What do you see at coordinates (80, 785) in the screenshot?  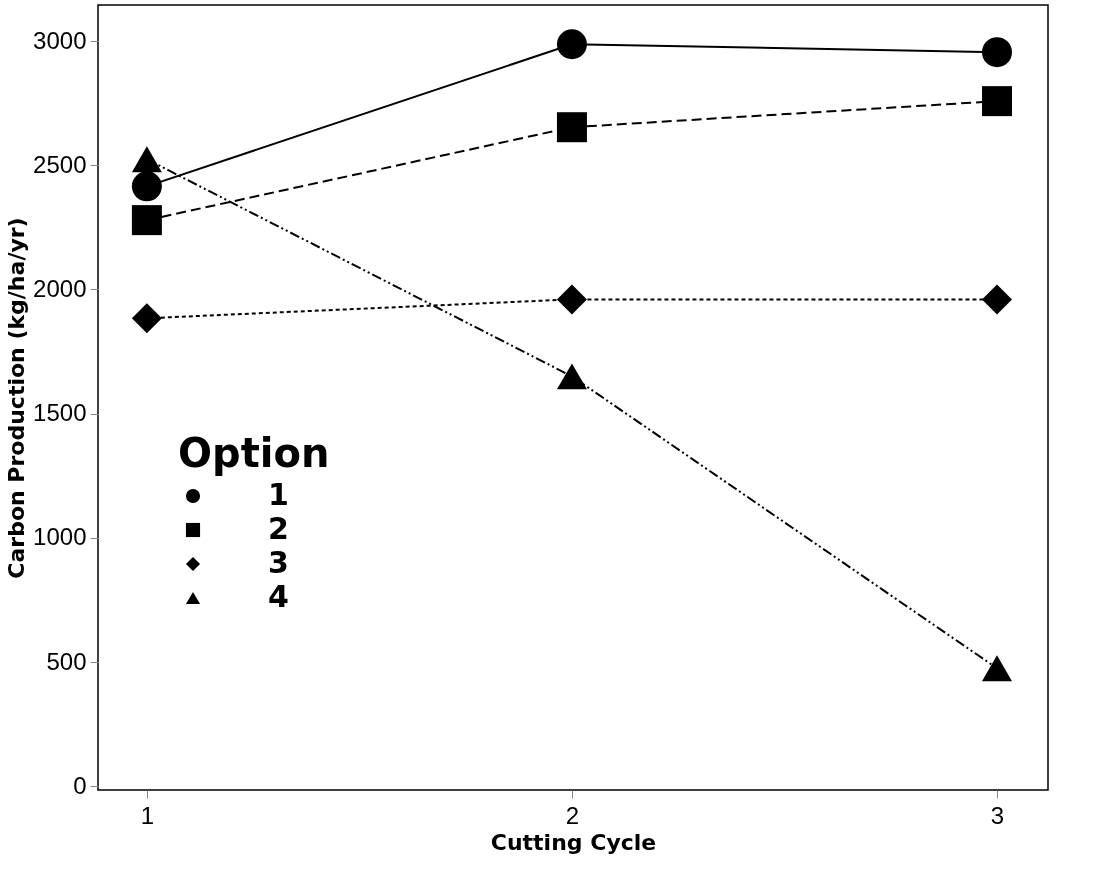 I see `y-tick-label: 0` at bounding box center [80, 785].